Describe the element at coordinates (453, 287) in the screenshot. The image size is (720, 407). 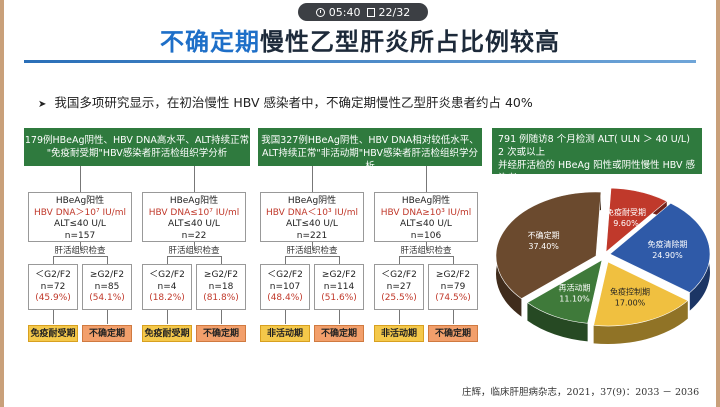
I see `sub-box: ≥G2/F2 n=79 (74.5%)` at that location.